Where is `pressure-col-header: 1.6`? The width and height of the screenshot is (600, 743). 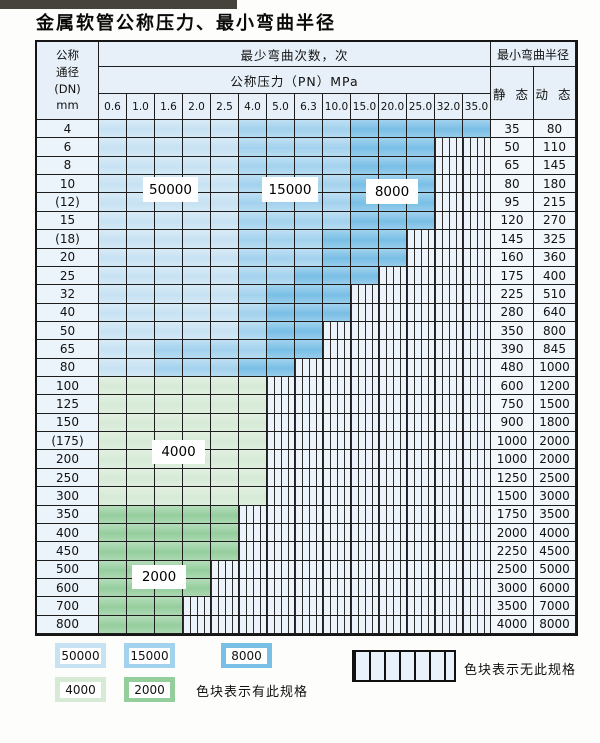
pressure-col-header: 1.6 is located at coordinates (169, 107).